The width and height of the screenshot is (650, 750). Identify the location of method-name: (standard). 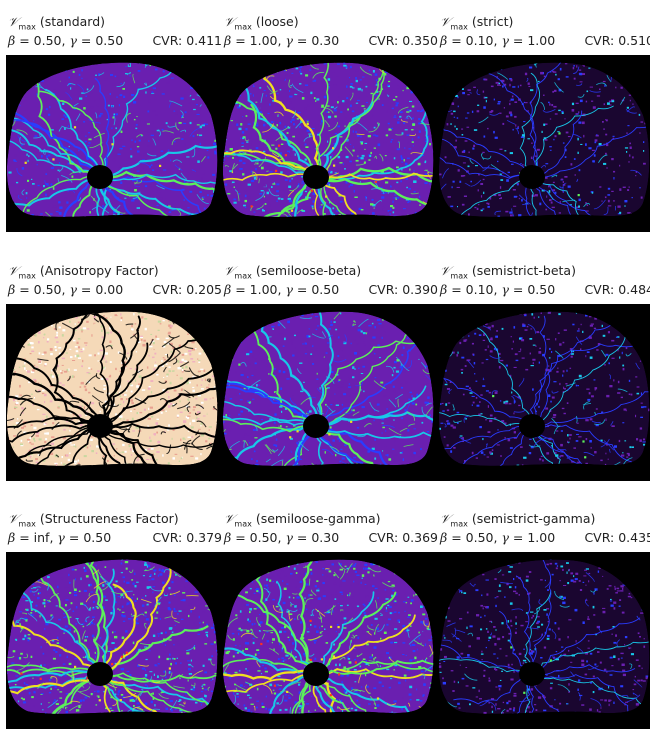
(72, 21).